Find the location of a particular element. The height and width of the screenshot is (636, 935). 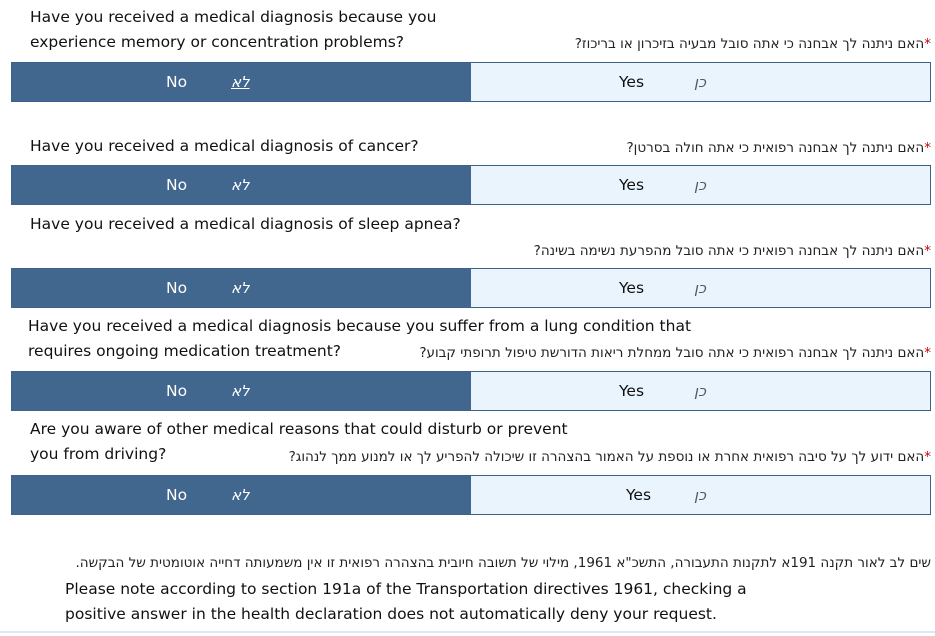

question-5-no-option: No לא is located at coordinates (241, 495).